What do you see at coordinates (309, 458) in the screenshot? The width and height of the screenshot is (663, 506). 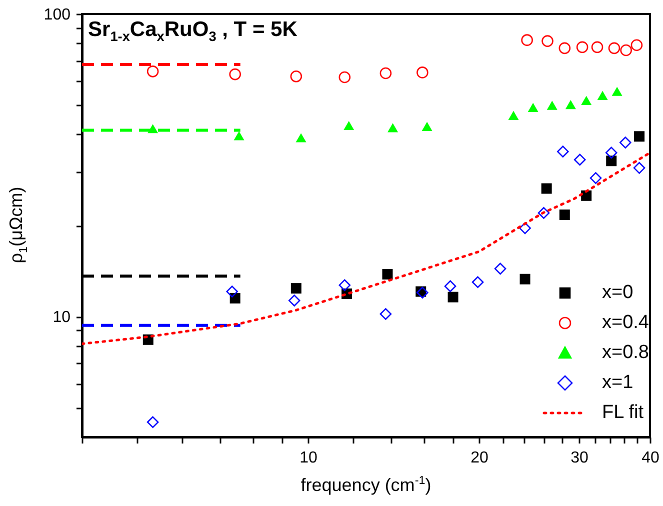 I see `x-tick-label: 10` at bounding box center [309, 458].